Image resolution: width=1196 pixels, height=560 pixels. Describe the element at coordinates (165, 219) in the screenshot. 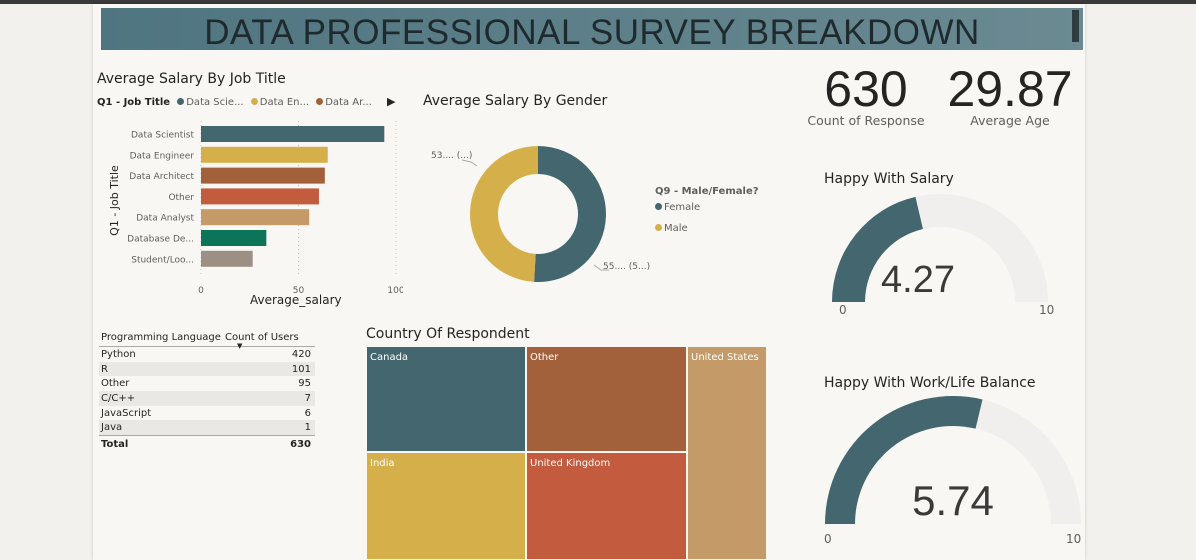

I see `bar-category-label: Data Analyst` at that location.